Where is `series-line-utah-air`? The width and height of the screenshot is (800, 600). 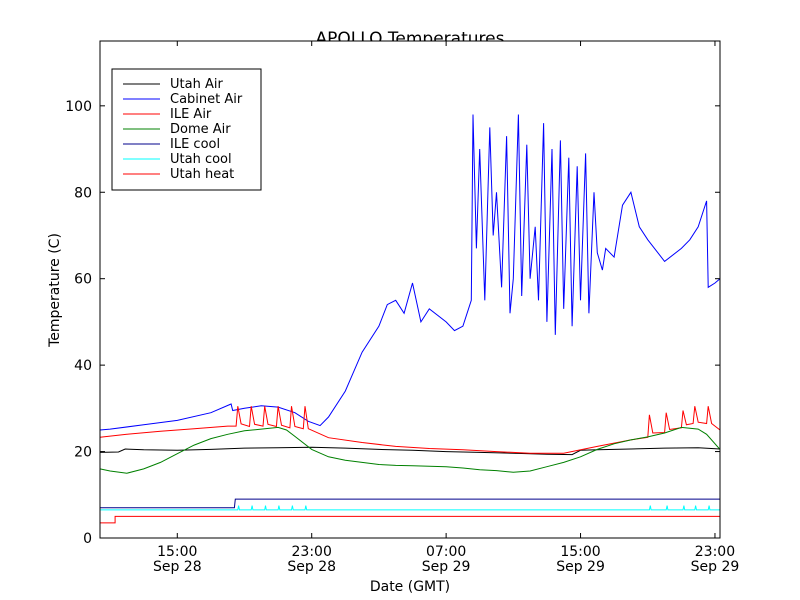
series-line-utah-air is located at coordinates (410, 451).